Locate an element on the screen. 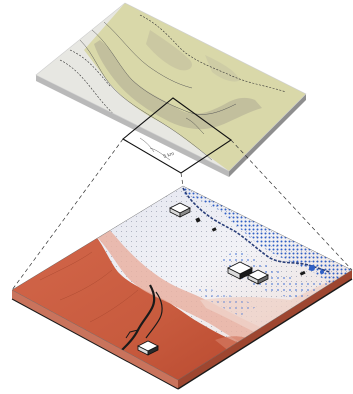  overview-slab-side-left is located at coordinates (132, 126).